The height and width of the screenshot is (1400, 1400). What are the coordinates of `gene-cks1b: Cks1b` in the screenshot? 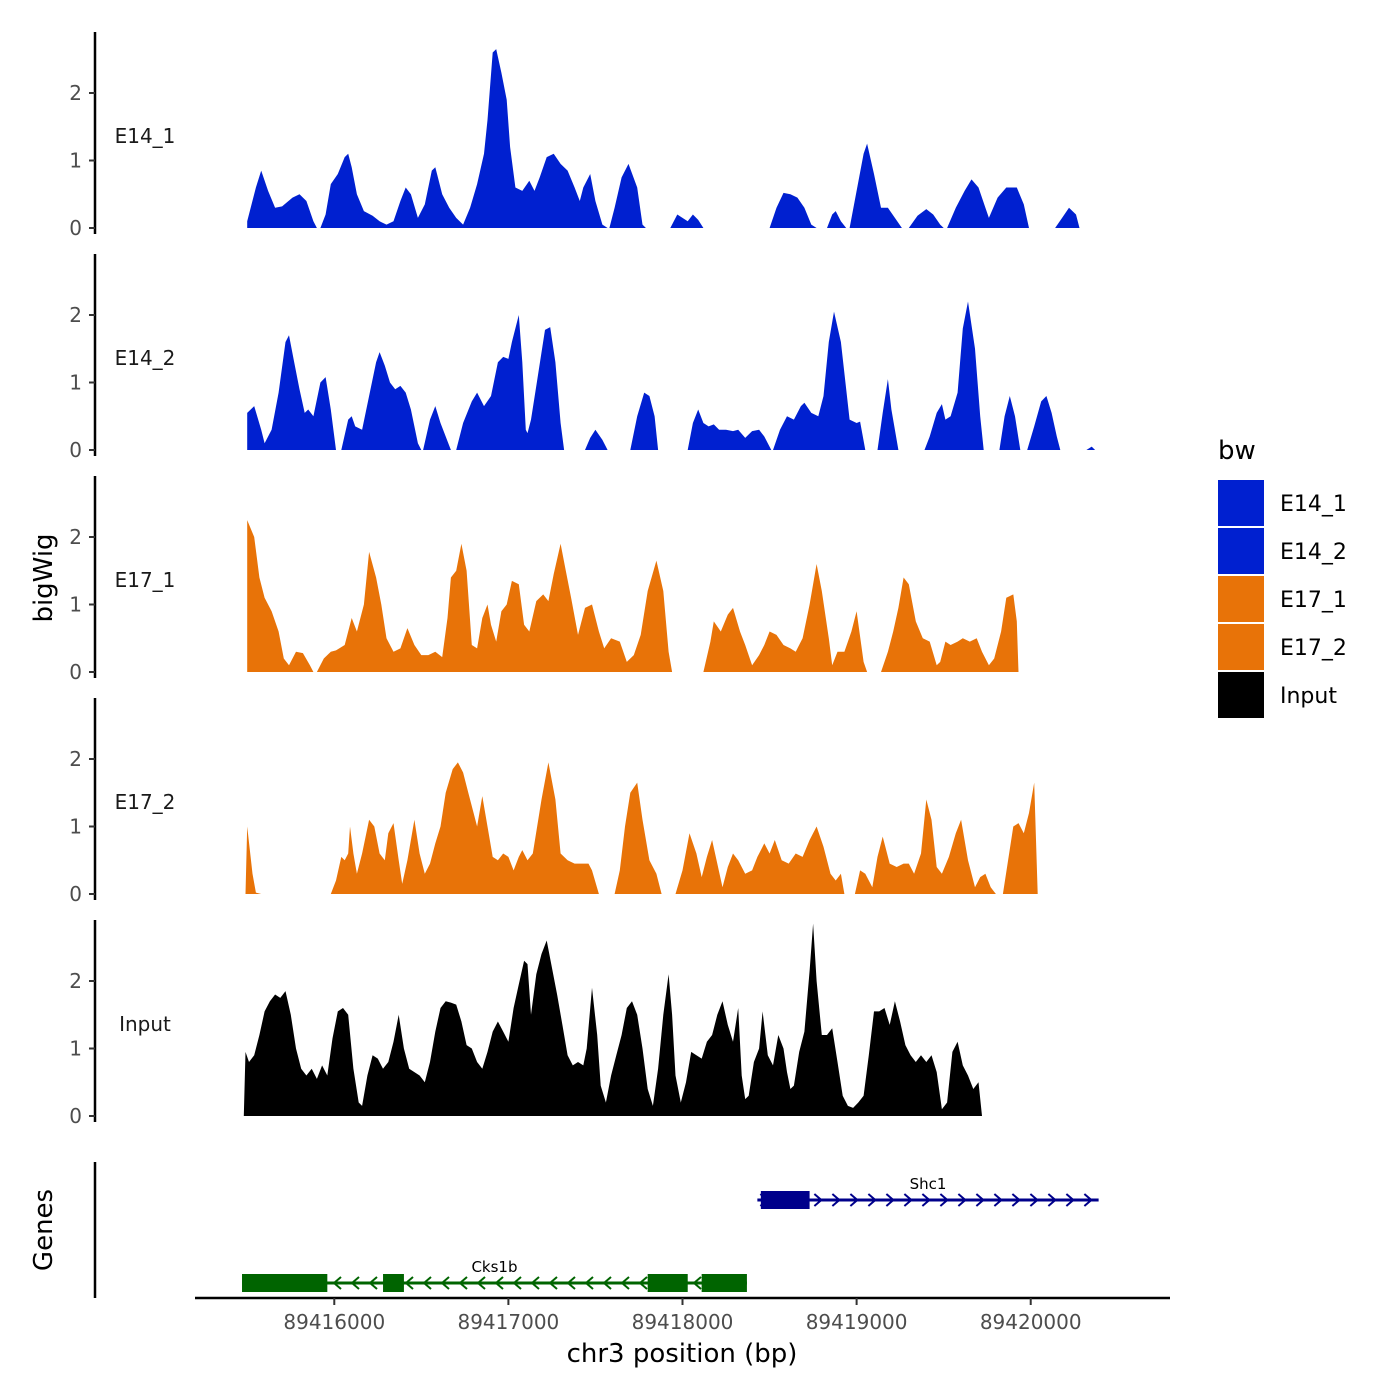 It's located at (494, 1275).